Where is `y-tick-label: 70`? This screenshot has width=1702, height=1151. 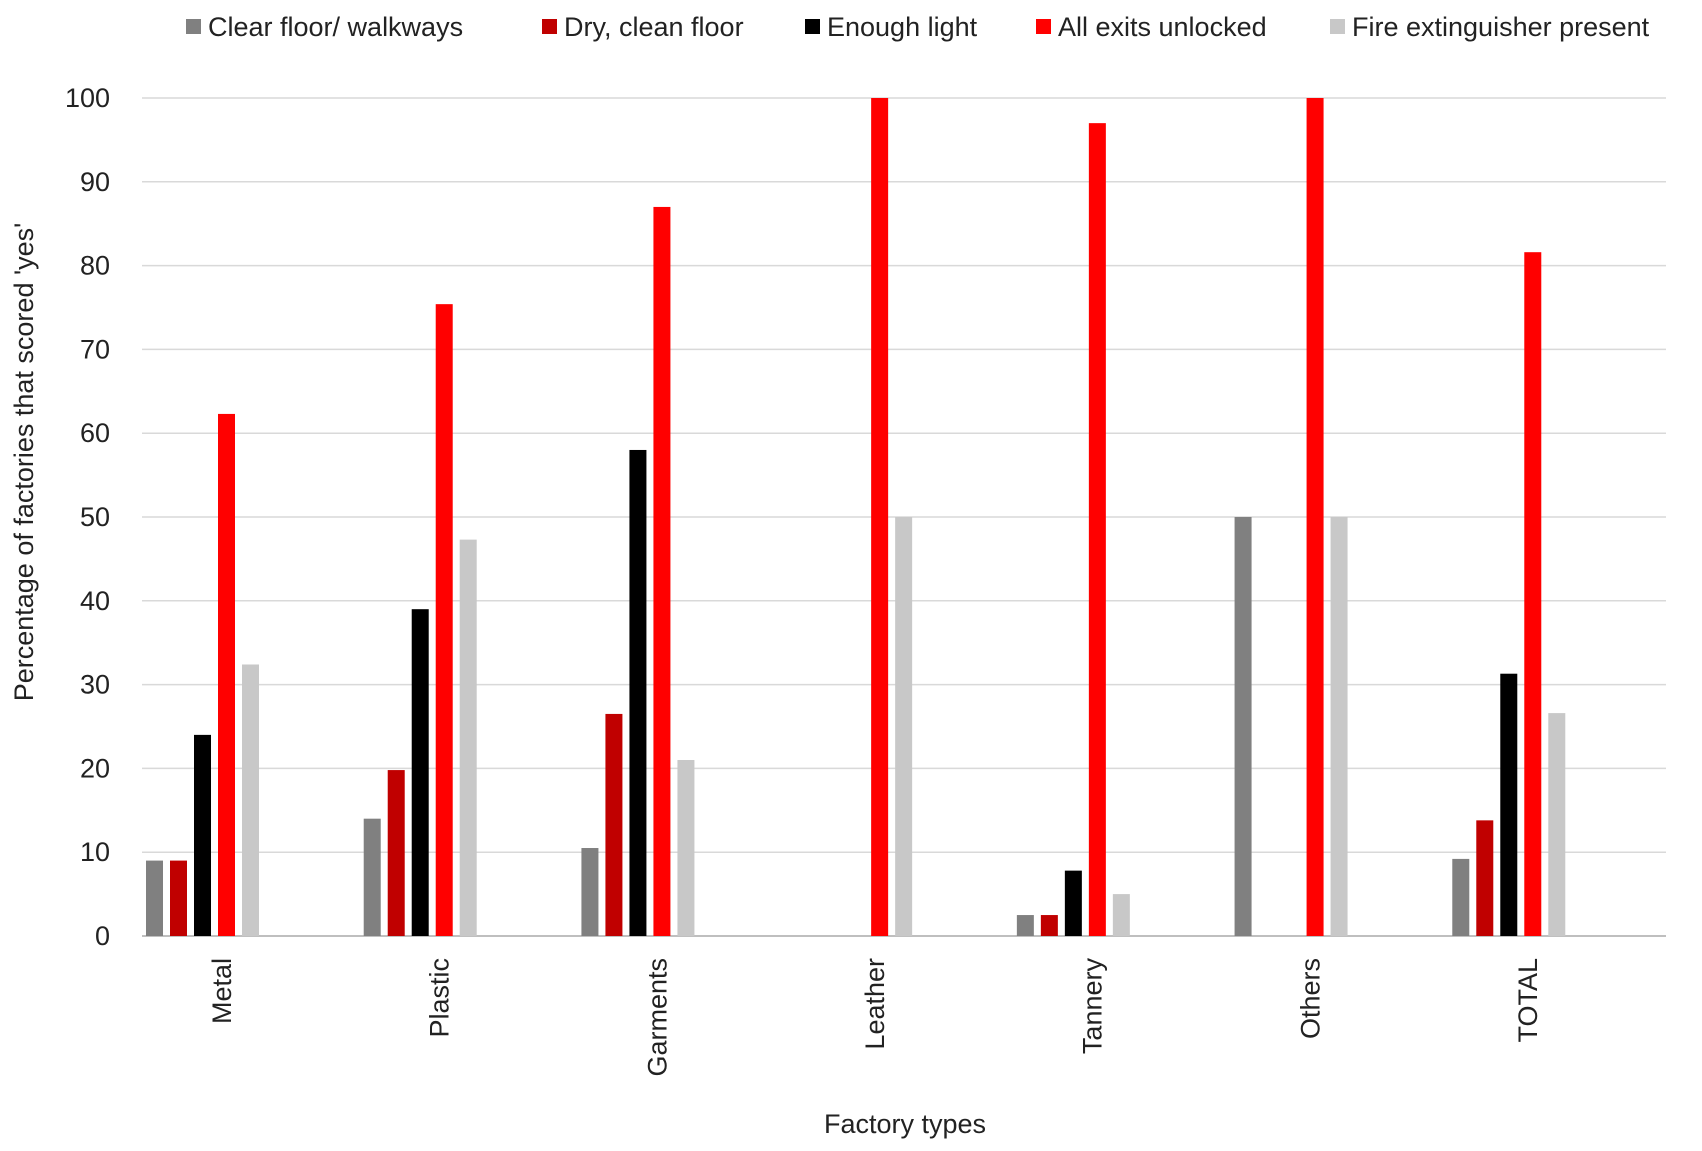 y-tick-label: 70 is located at coordinates (95, 349).